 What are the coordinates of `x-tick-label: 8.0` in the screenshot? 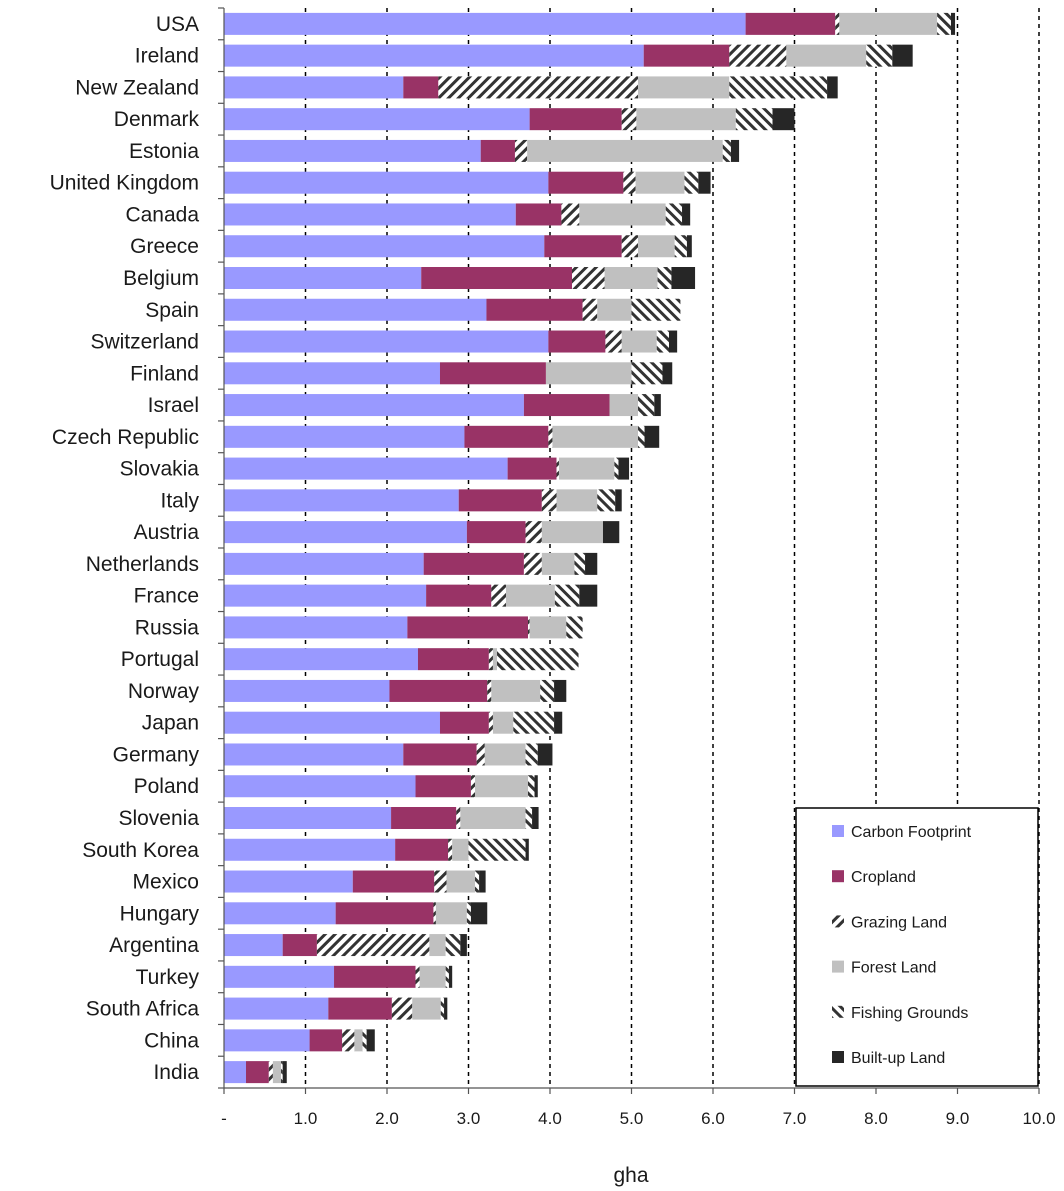 It's located at (876, 1118).